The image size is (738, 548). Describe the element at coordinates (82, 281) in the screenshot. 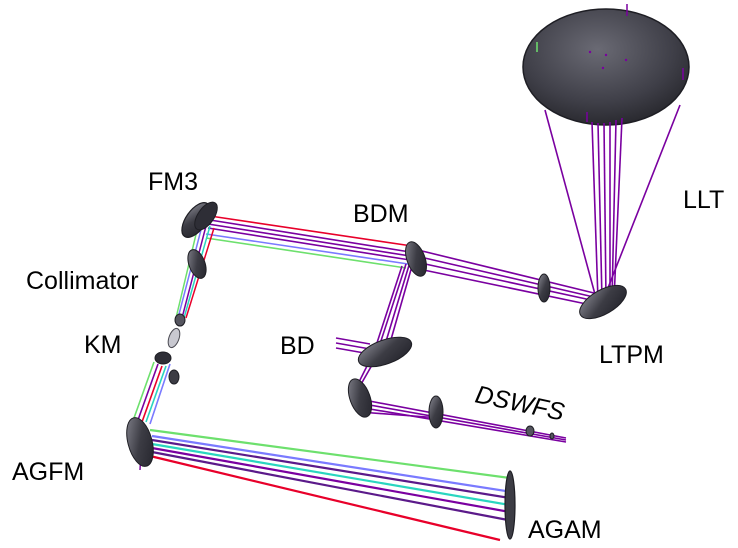

I see `label-collimator: Collimator` at that location.